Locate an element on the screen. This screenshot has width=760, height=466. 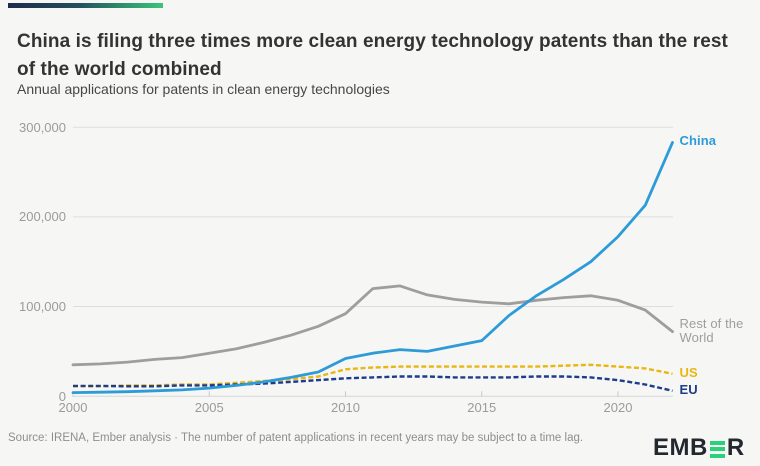
series-label-eu: EU is located at coordinates (688, 389).